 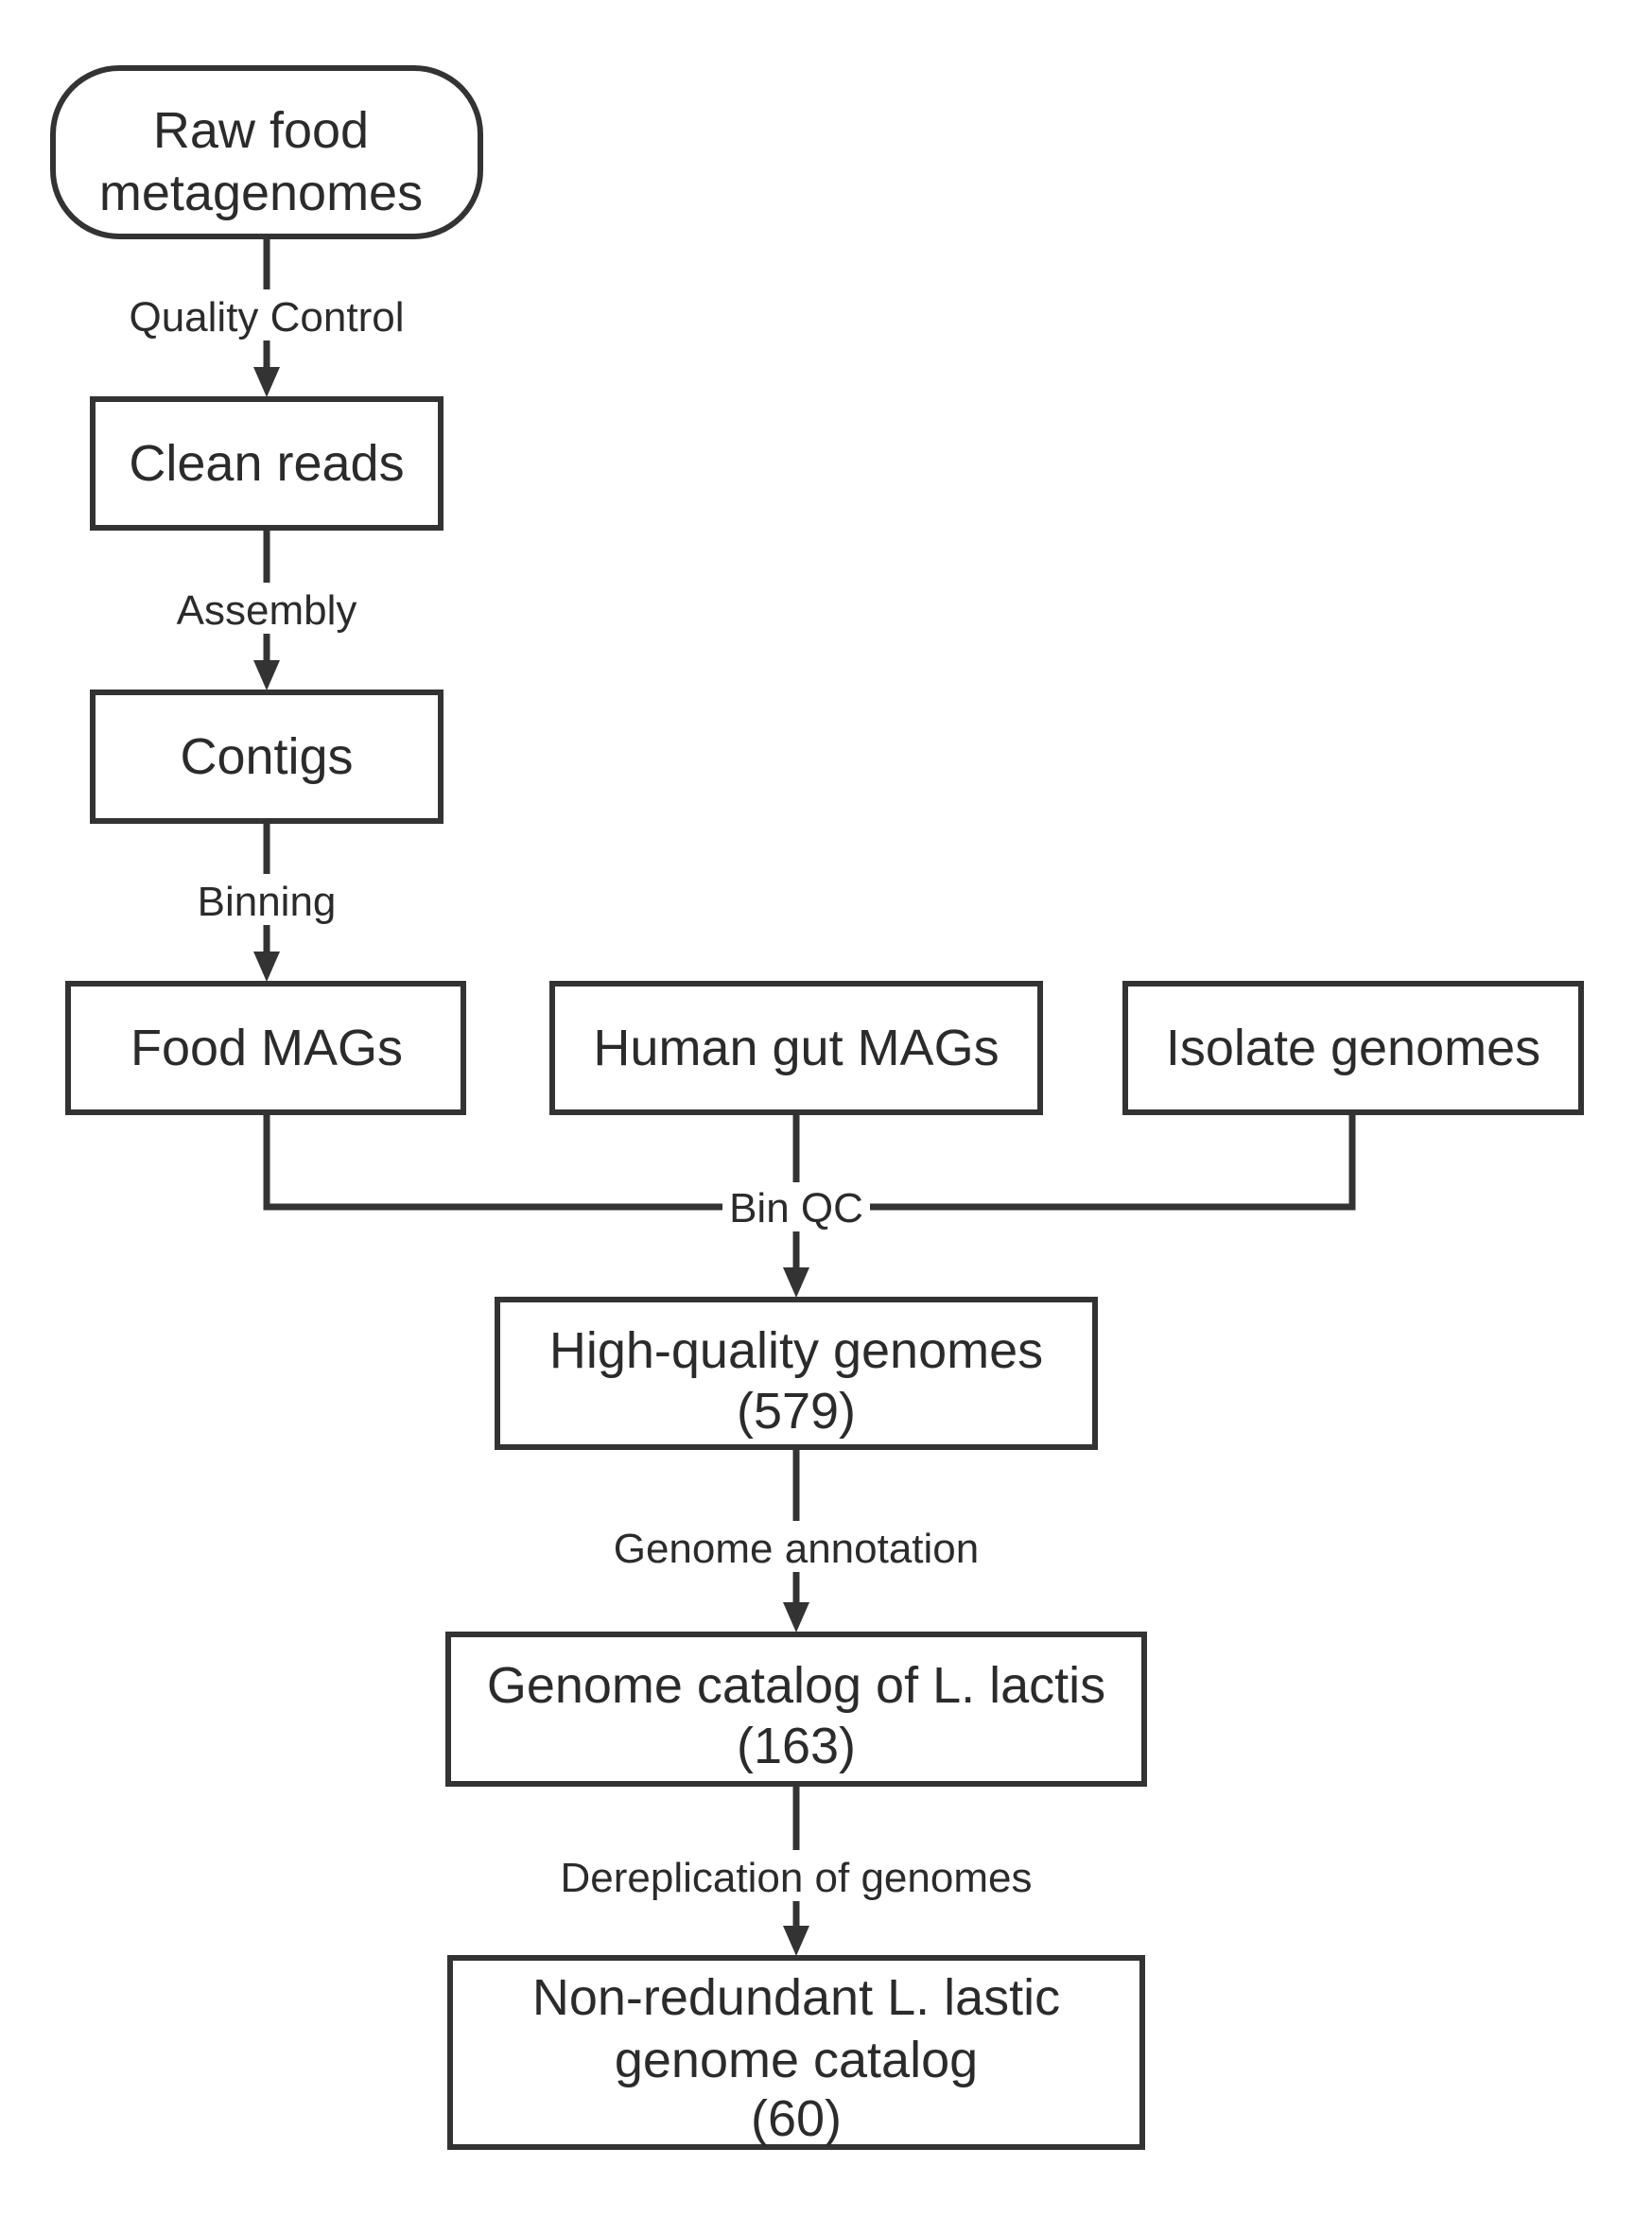 I want to click on node-isolate-genomes-label: Isolate genomes, so click(x=1353, y=1048).